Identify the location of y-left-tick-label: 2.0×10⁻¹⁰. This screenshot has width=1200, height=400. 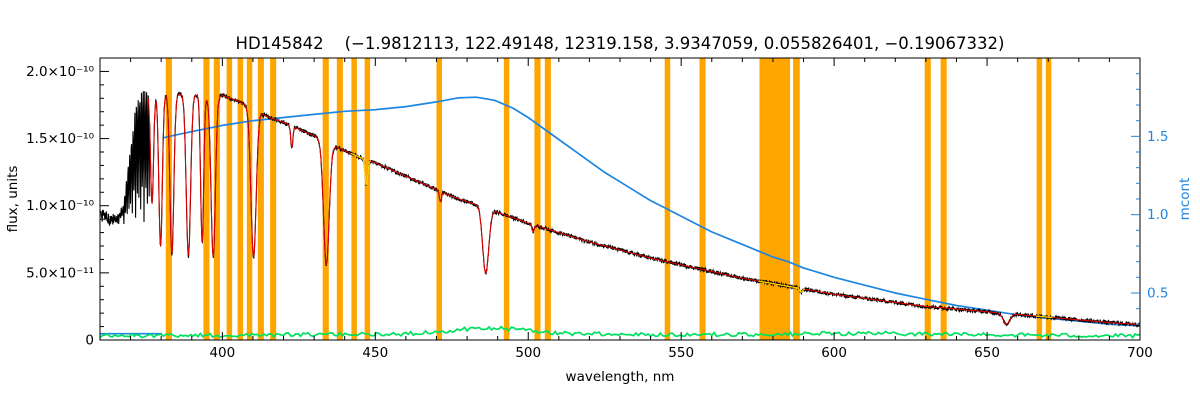
(60, 72).